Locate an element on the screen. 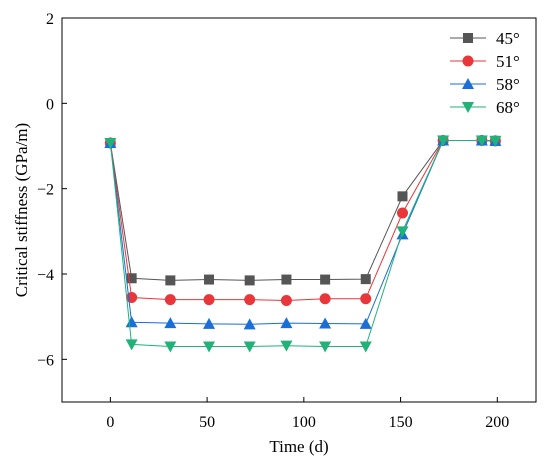 The height and width of the screenshot is (463, 550). x-axis-title: Time (d) is located at coordinates (298, 446).